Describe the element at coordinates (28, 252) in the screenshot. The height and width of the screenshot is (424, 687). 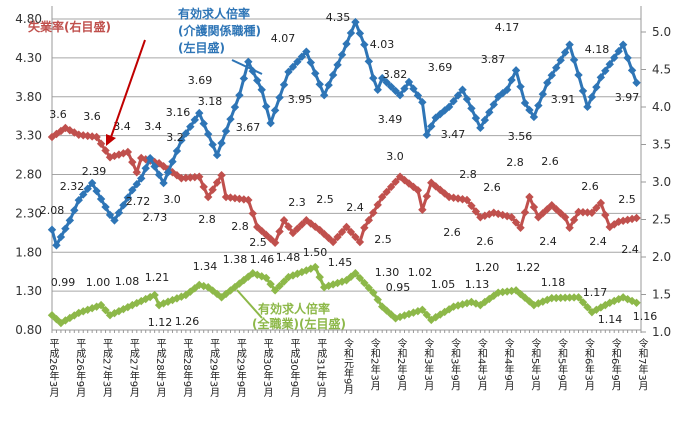
I see `left-tick-label: 1.80` at that location.